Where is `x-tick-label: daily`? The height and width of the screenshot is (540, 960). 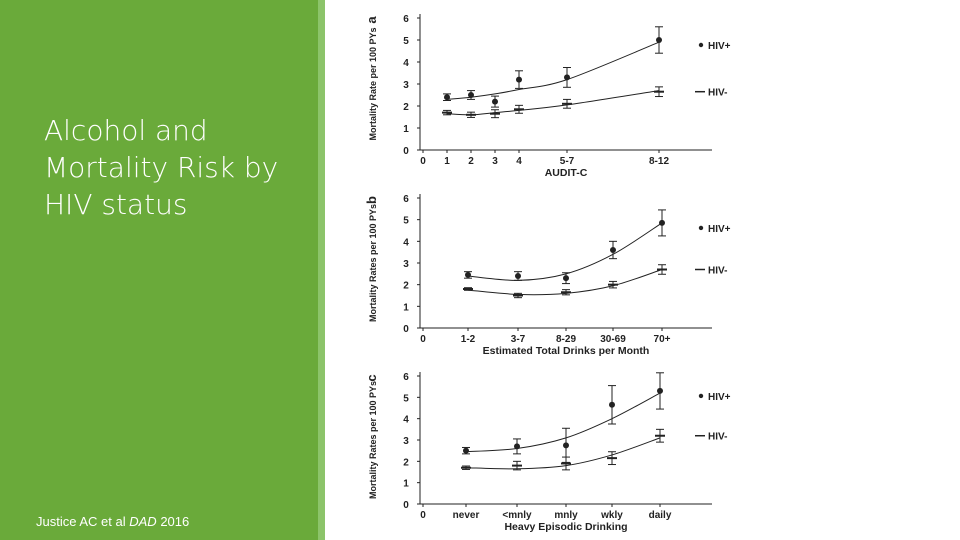 x-tick-label: daily is located at coordinates (660, 515).